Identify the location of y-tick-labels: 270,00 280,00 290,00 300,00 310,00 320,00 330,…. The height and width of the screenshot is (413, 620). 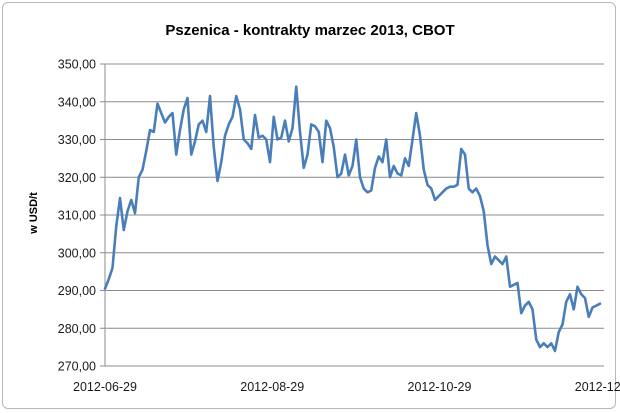
(77, 216).